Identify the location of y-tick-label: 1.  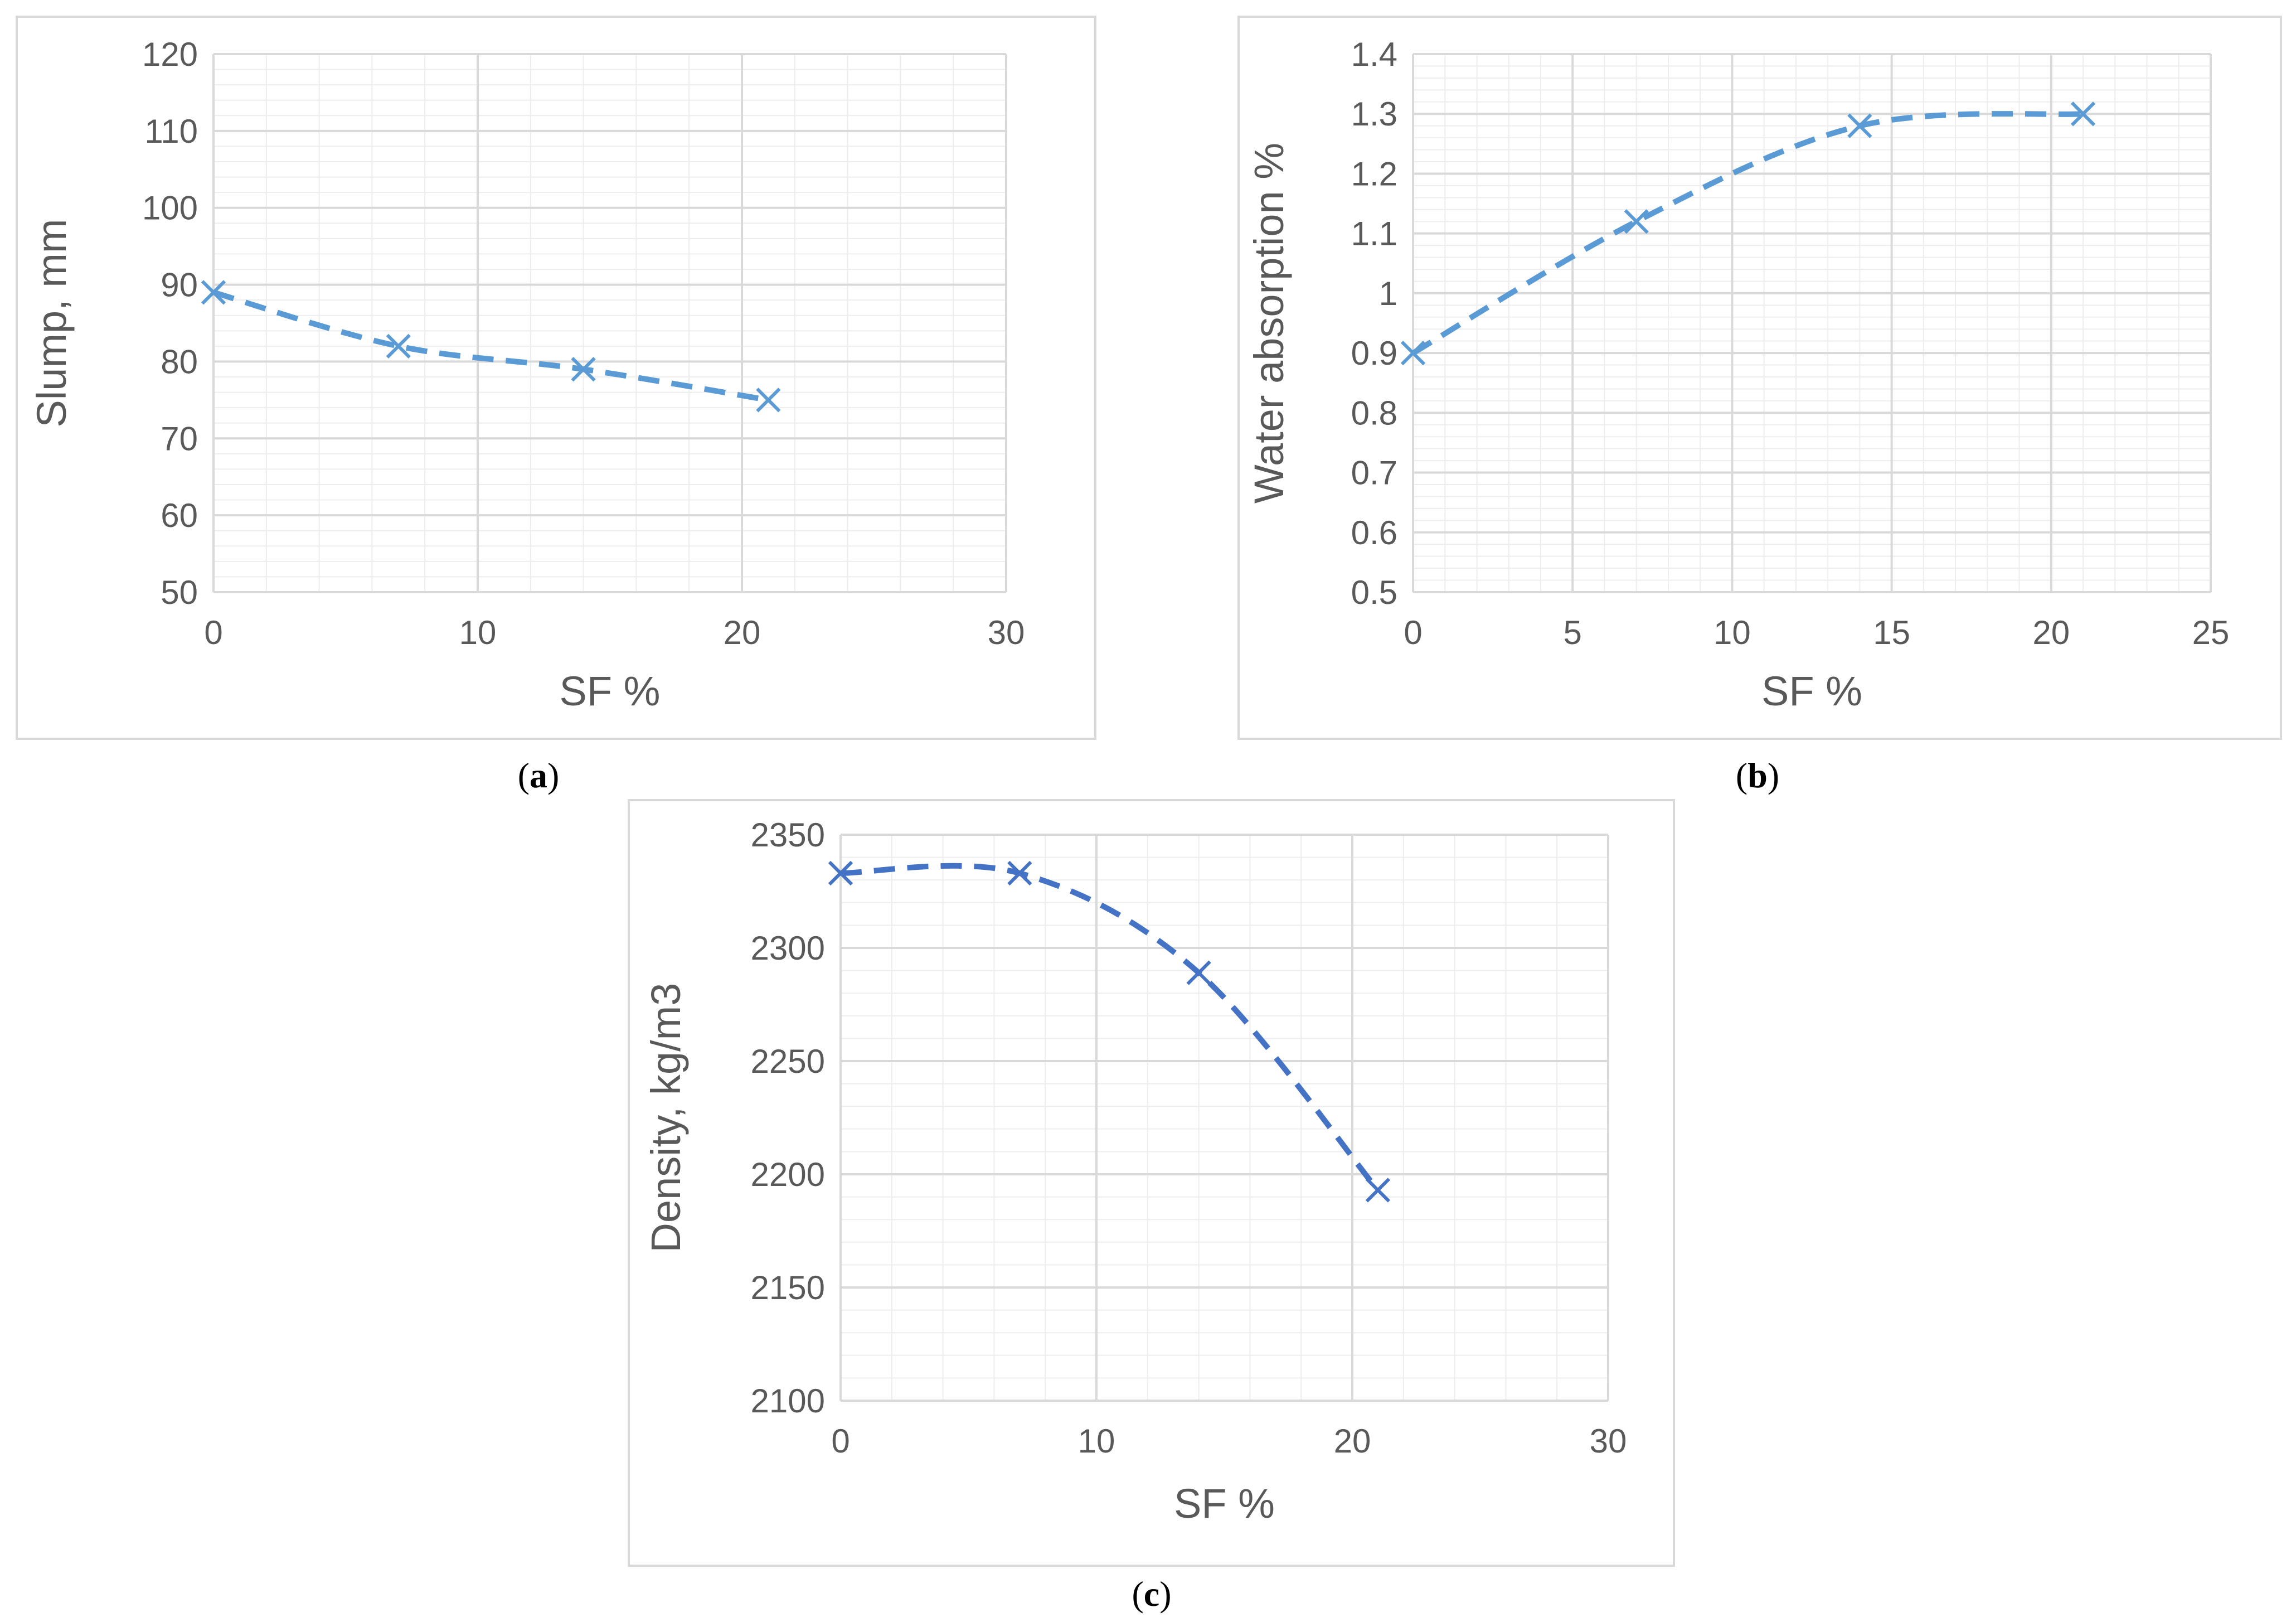
(1388, 293).